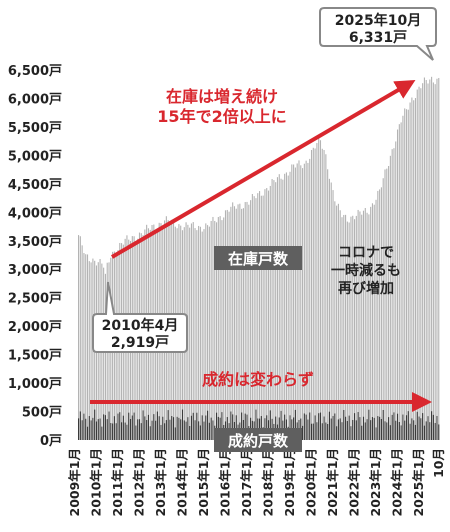 The image size is (450, 532). I want to click on x-tick-label: 2013年1月, so click(160, 482).